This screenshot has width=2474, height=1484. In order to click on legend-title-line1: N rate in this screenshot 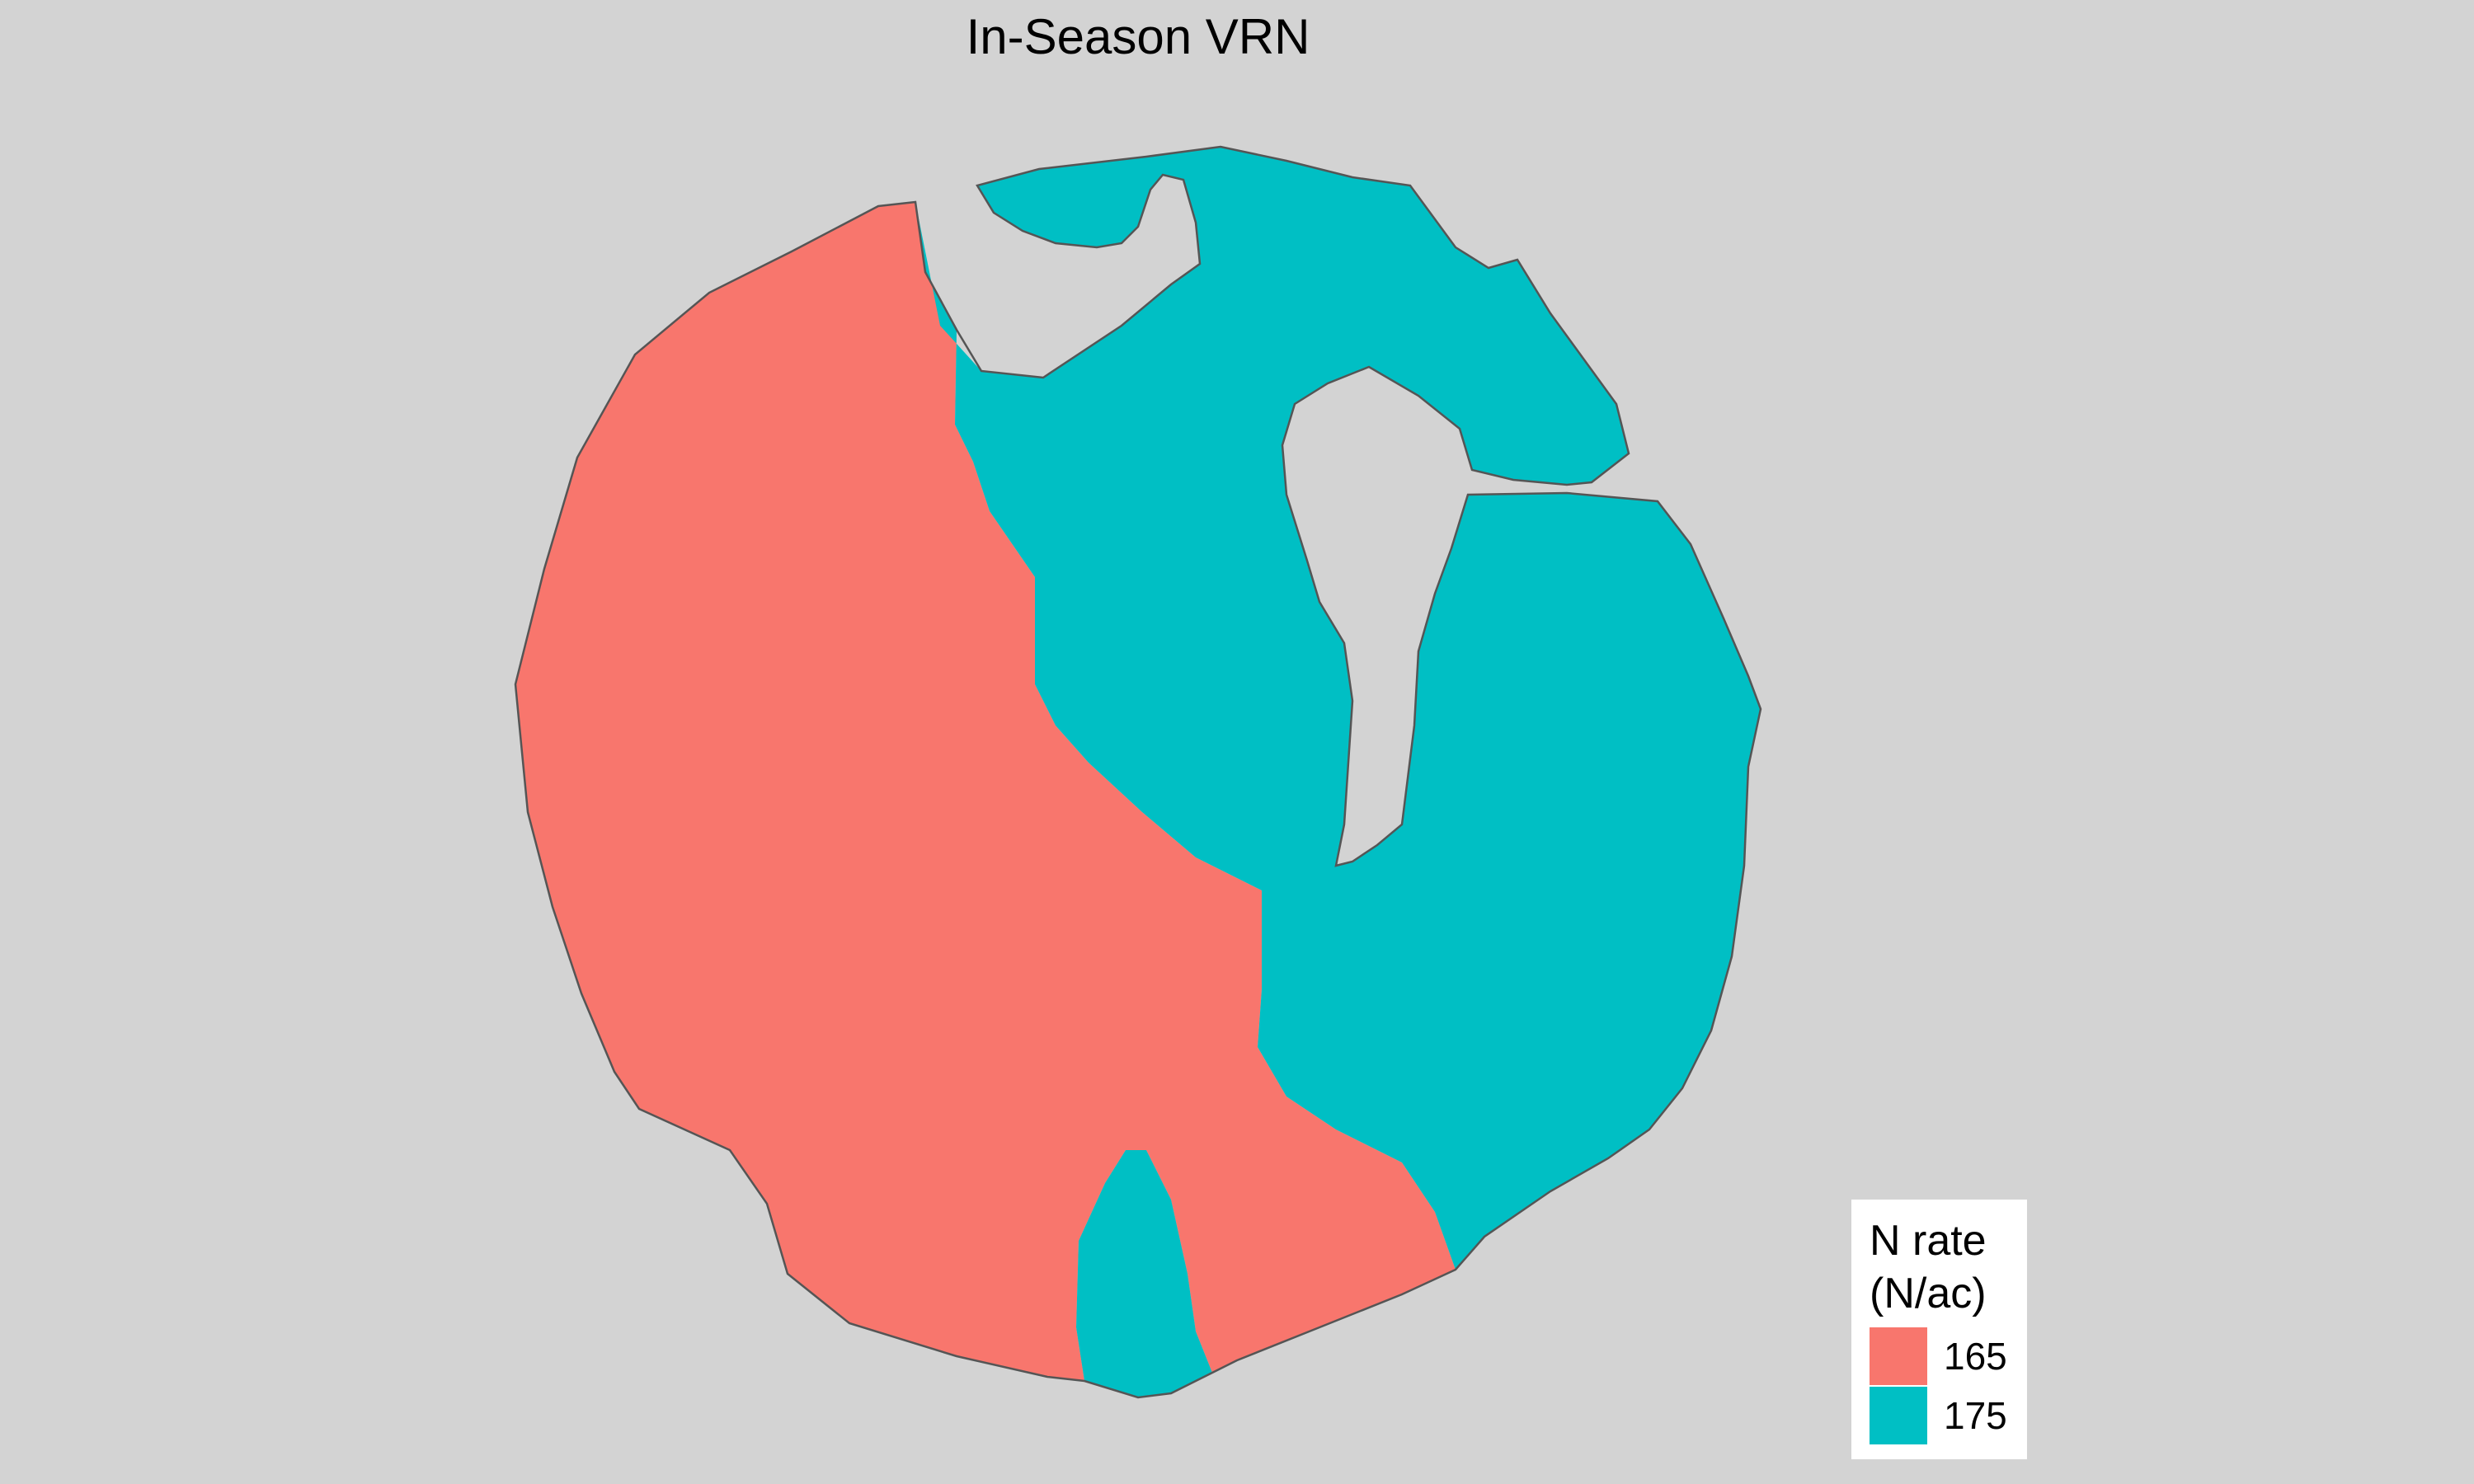, I will do `click(1928, 1241)`.